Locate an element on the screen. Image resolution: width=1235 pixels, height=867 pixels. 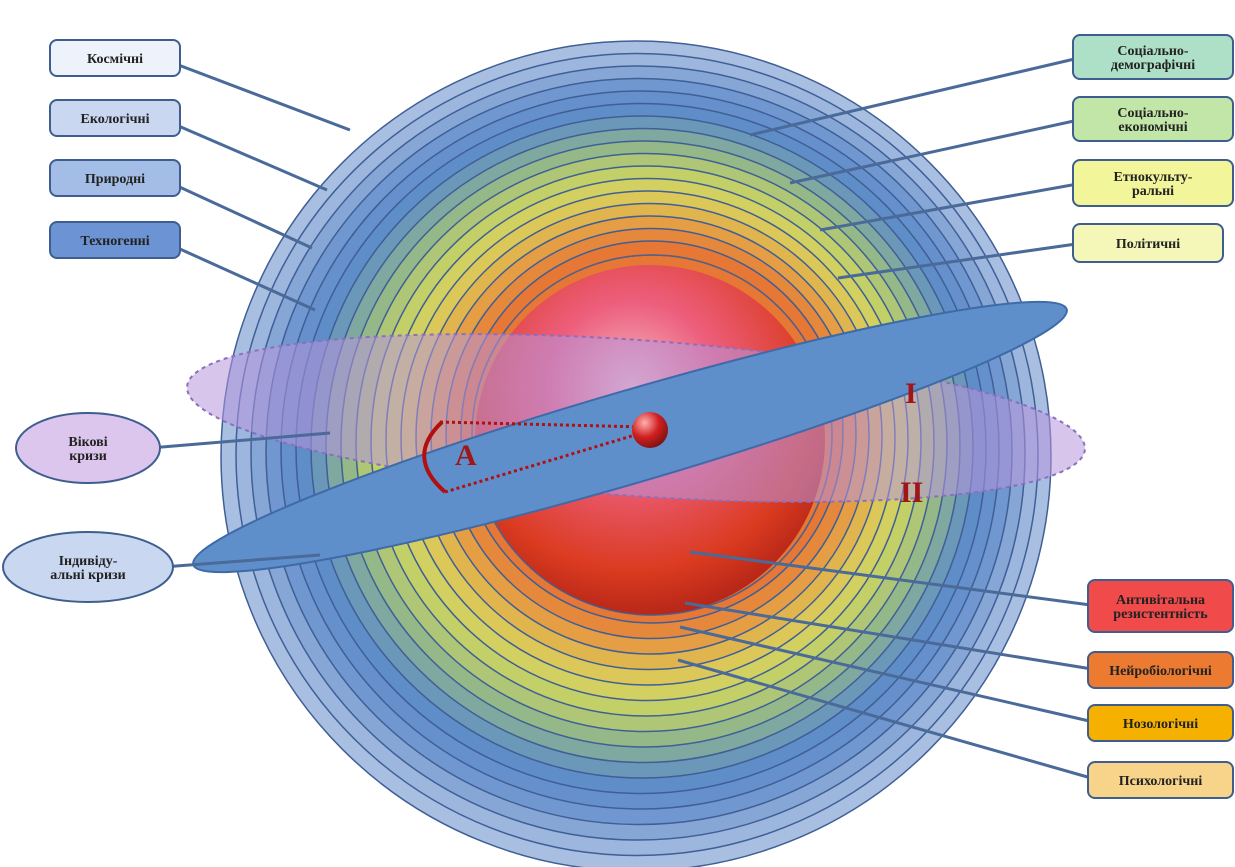
label-text: Нейробіологічні is located at coordinates (1160, 671).